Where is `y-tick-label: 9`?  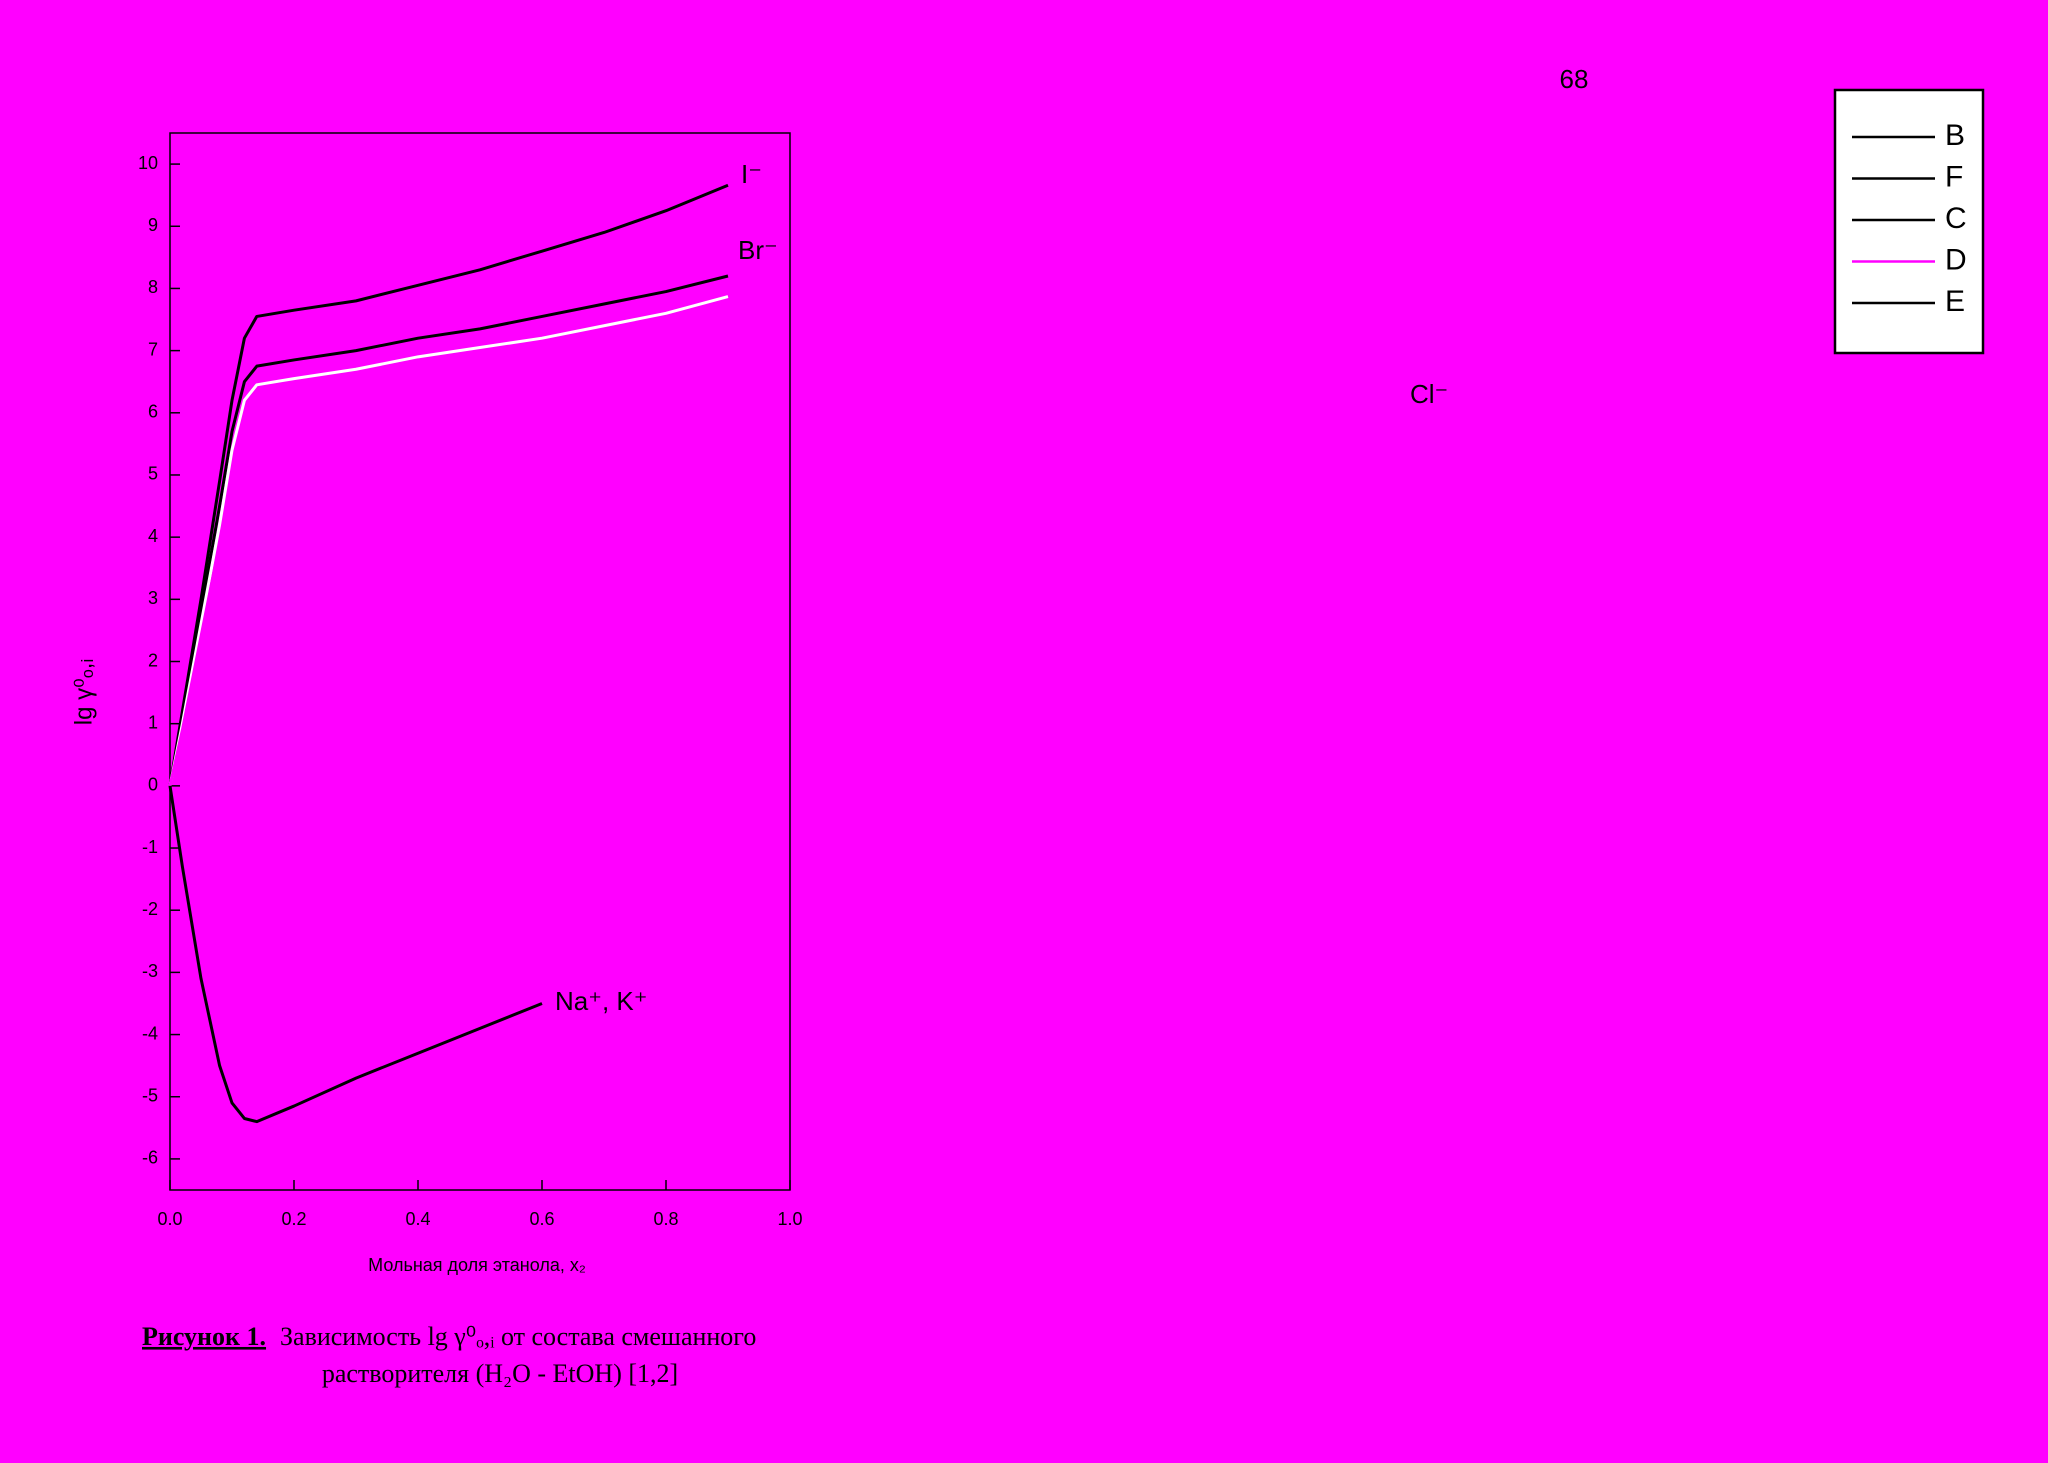 y-tick-label: 9 is located at coordinates (153, 225).